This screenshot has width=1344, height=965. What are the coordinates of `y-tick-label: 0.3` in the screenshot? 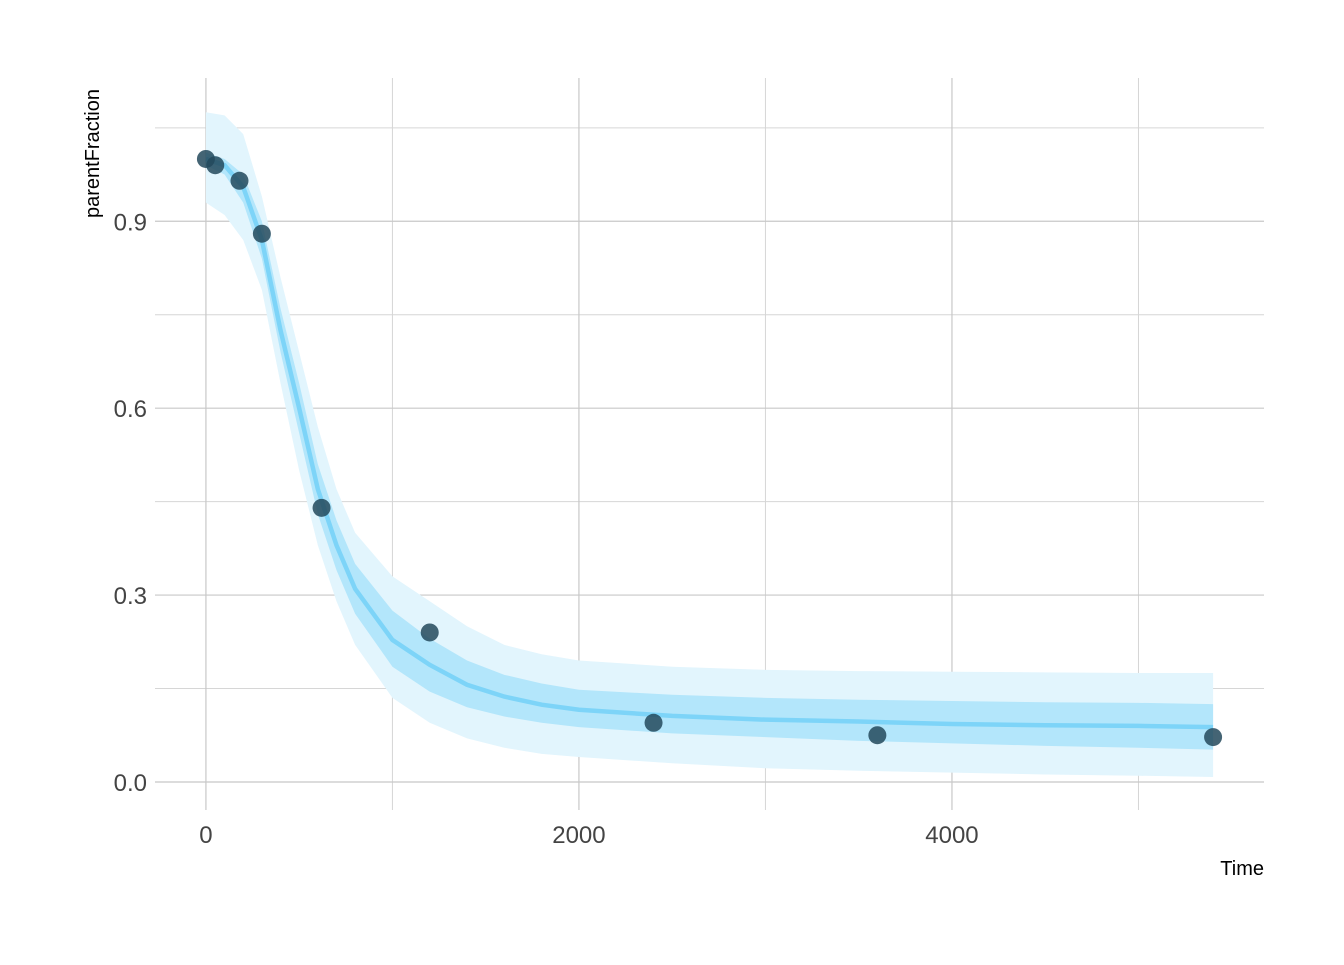 It's located at (130, 596).